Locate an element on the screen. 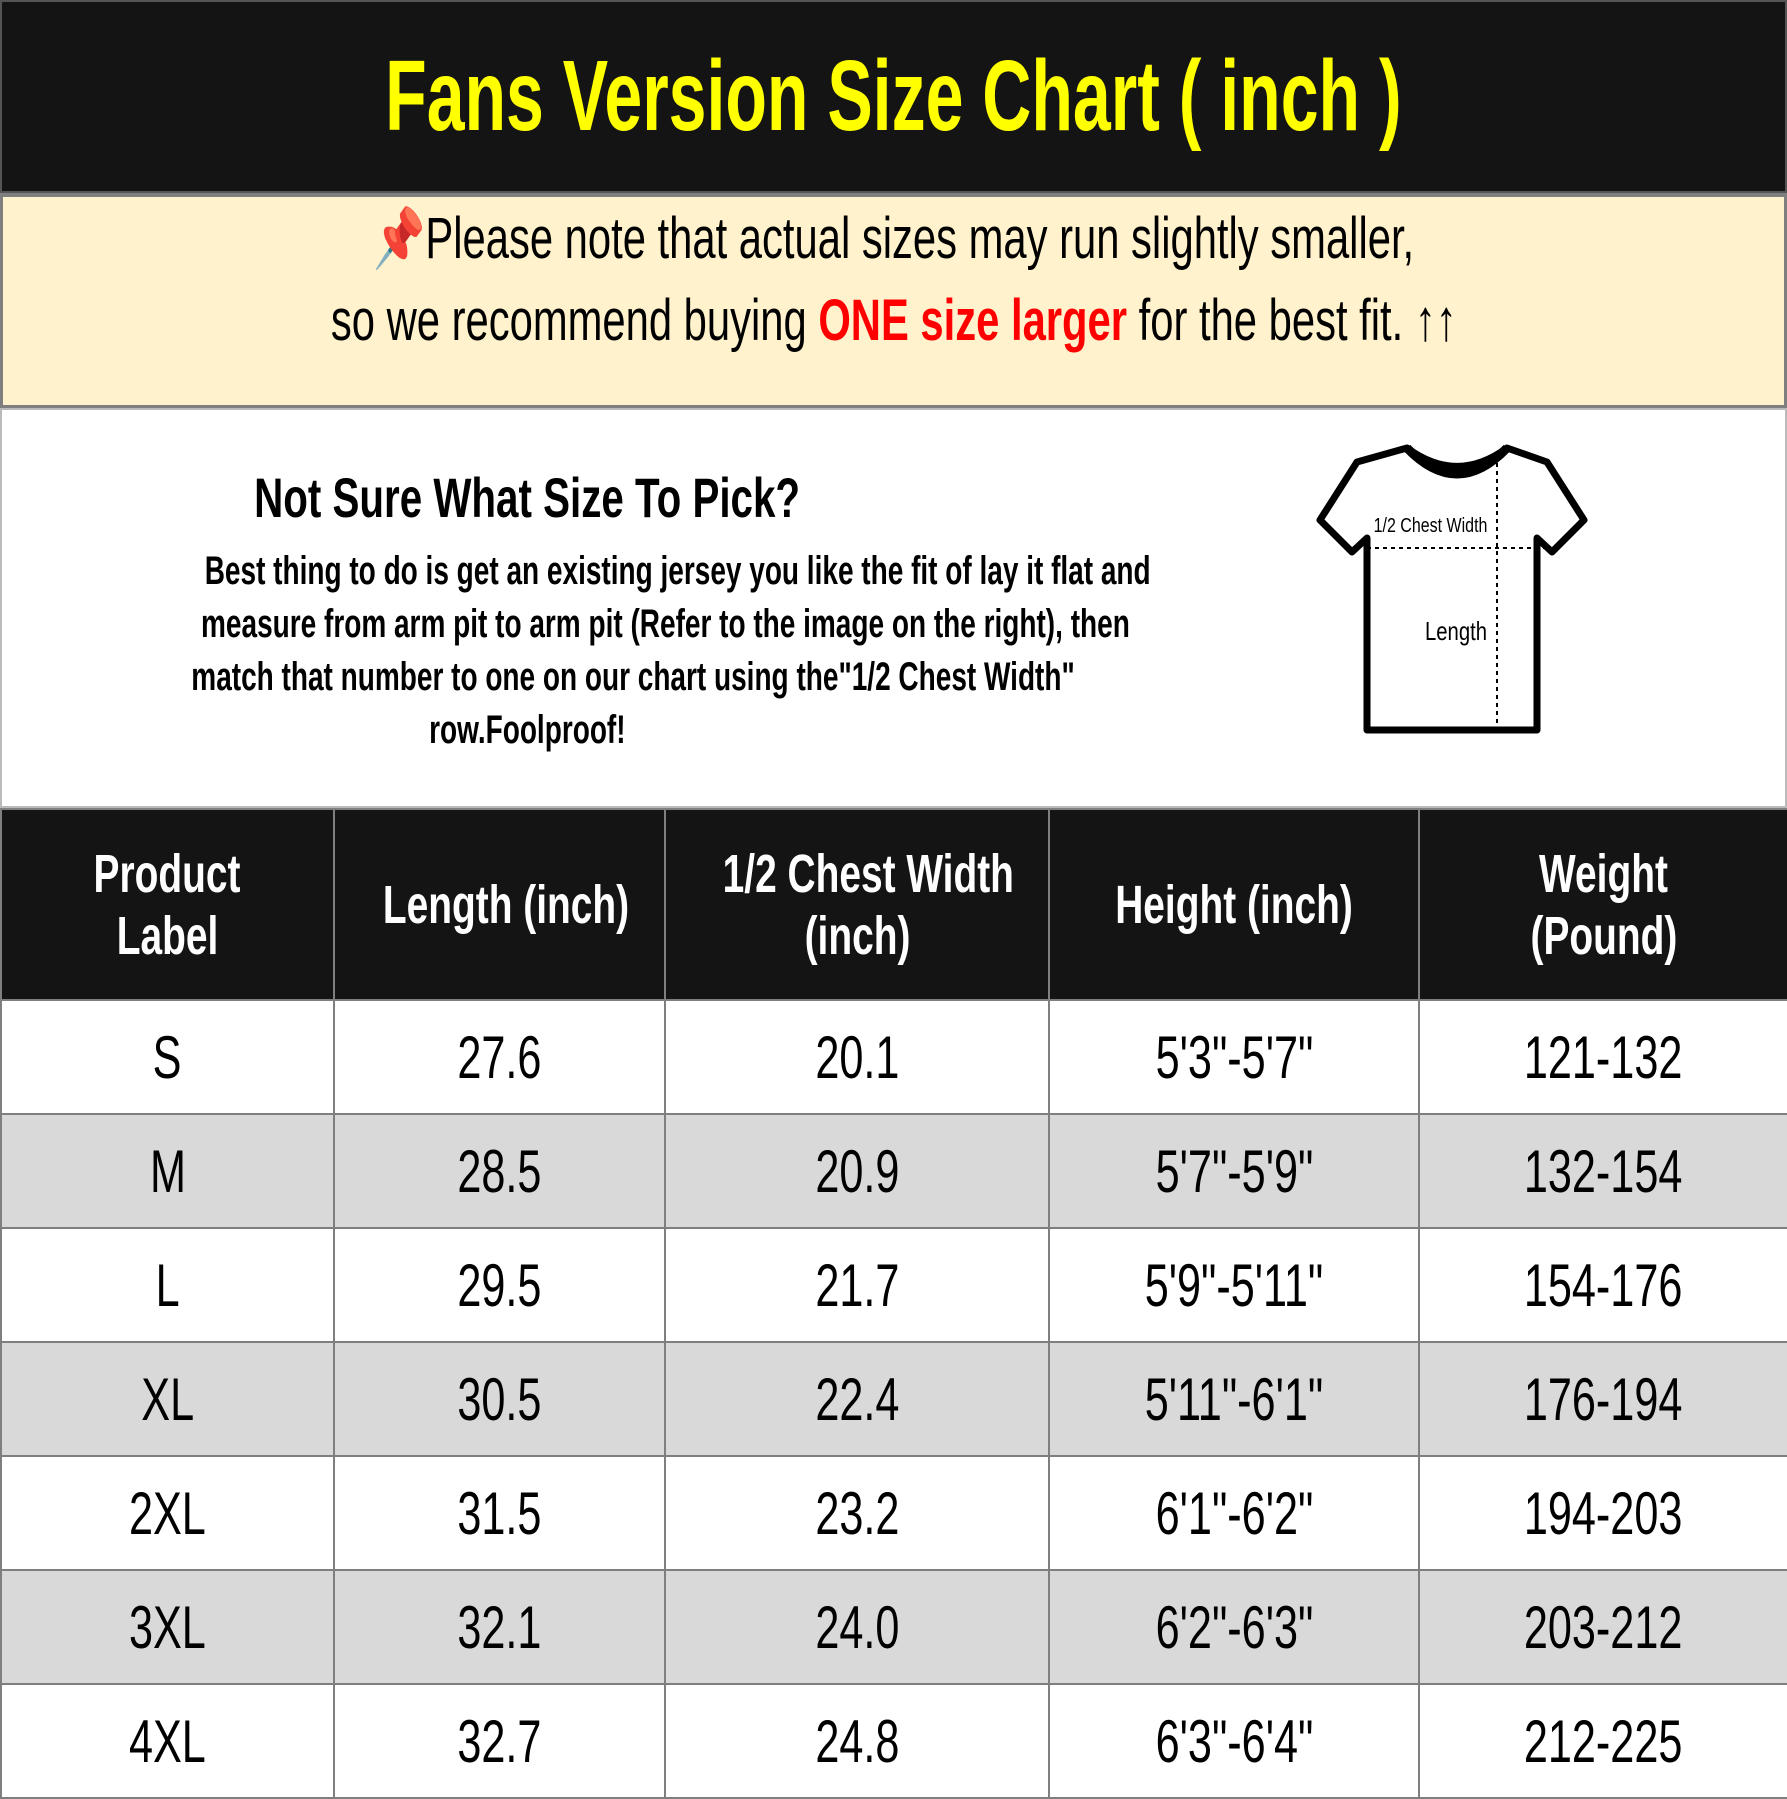  table-row: 3XL 32.1 24.0 6'2"-6'3" 203-212 is located at coordinates (893, 1627).